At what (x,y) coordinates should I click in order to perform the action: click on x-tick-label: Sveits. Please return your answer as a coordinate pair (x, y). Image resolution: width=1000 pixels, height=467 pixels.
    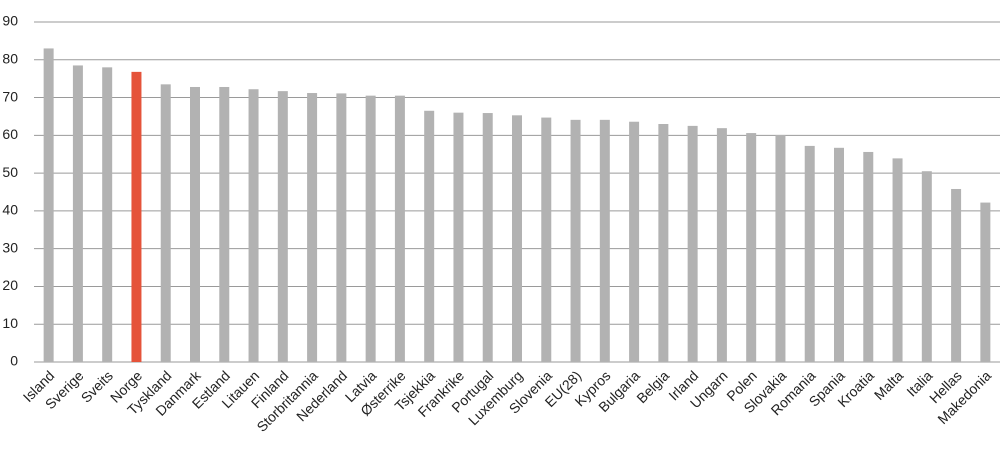
    Looking at the image, I should click on (97, 386).